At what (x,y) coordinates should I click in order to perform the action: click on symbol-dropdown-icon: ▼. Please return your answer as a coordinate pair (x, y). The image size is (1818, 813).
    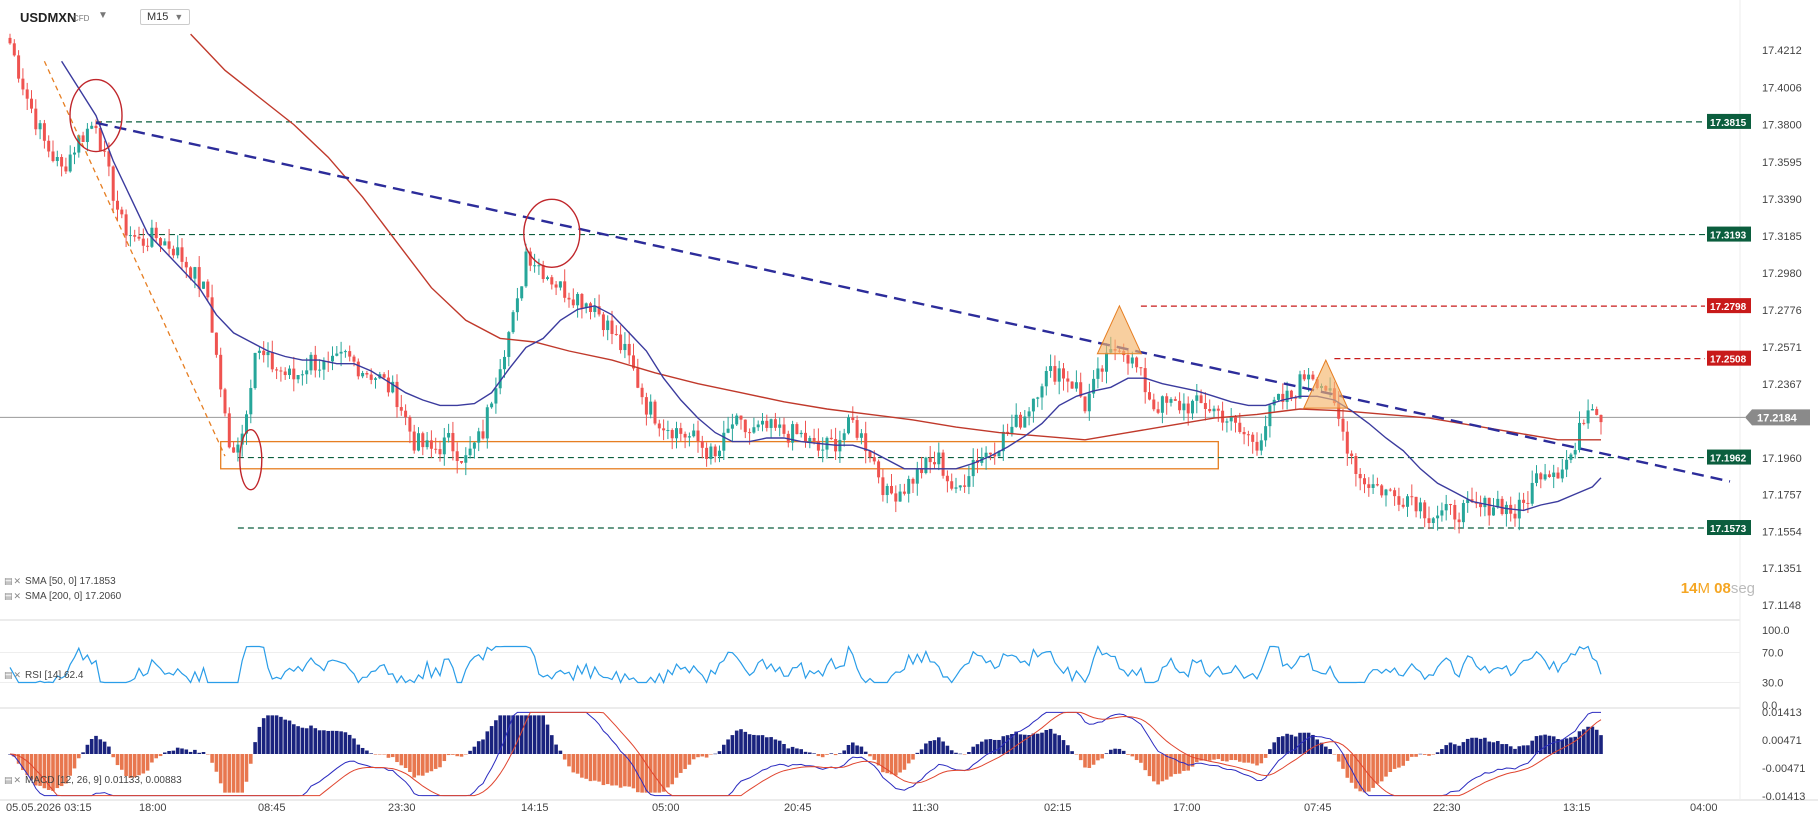
    Looking at the image, I should click on (103, 15).